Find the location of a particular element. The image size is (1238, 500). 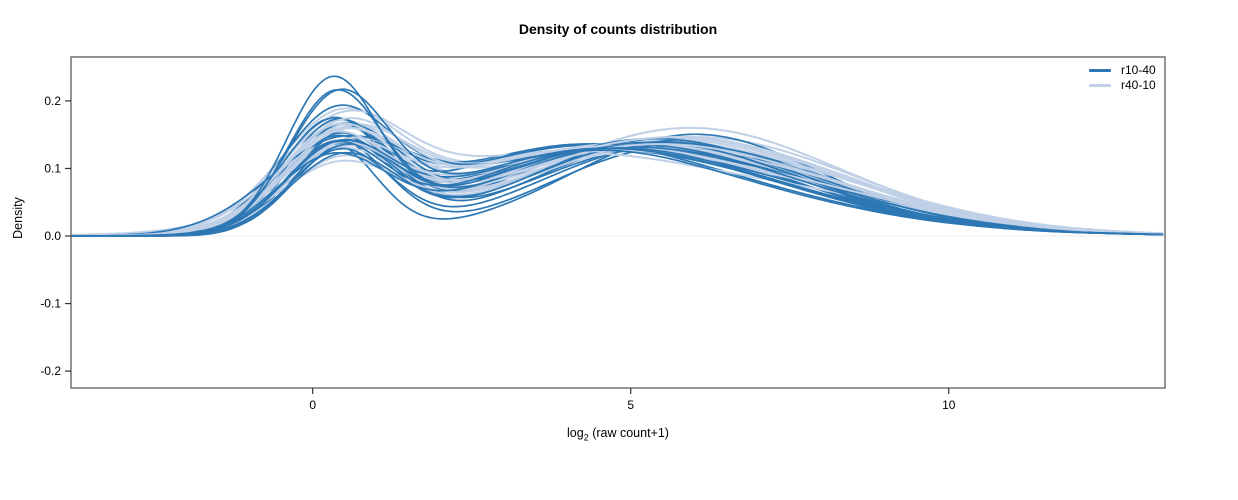

legend-label-r40-10: r40-10 is located at coordinates (1138, 85).